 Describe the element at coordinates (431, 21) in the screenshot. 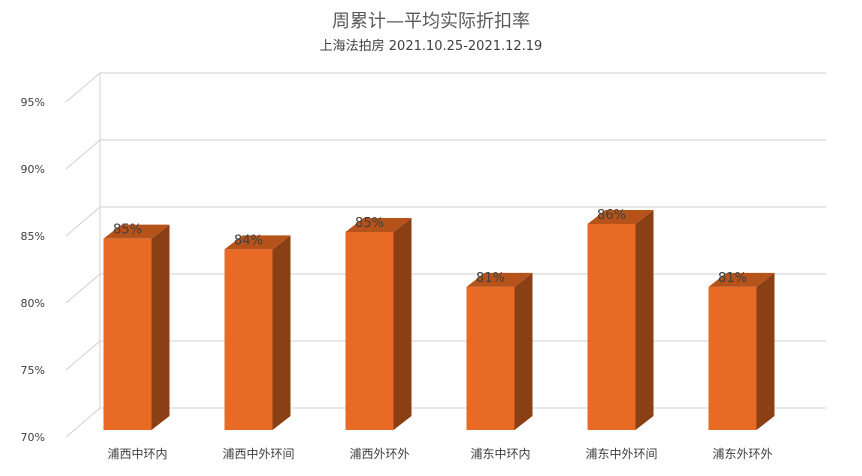

I see `chart-title: 周累计—平均实际折扣率` at that location.